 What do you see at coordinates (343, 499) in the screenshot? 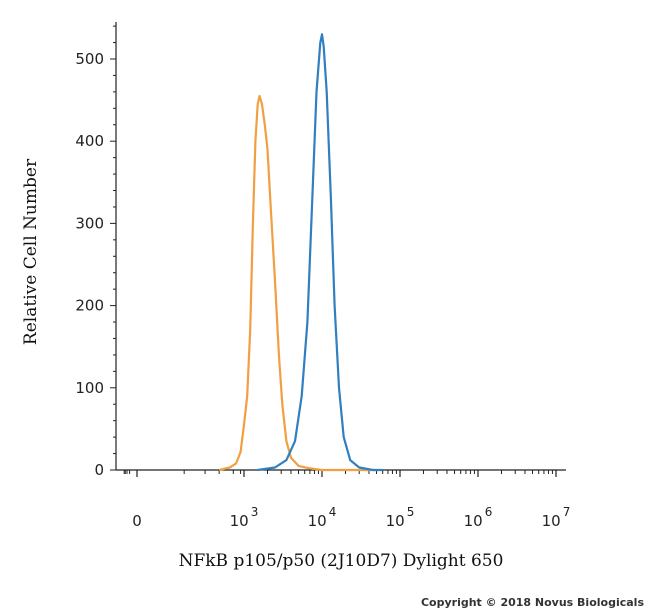
I see `x-axis: 0 10 3 10 4 10 5 10 6 10 7` at bounding box center [343, 499].